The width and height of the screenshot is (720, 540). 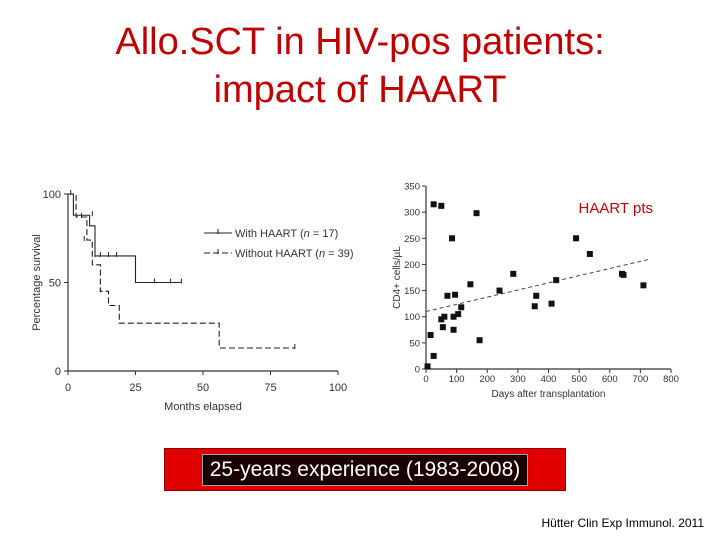 What do you see at coordinates (412, 265) in the screenshot?
I see `cd4-y-tick-label: 200` at bounding box center [412, 265].